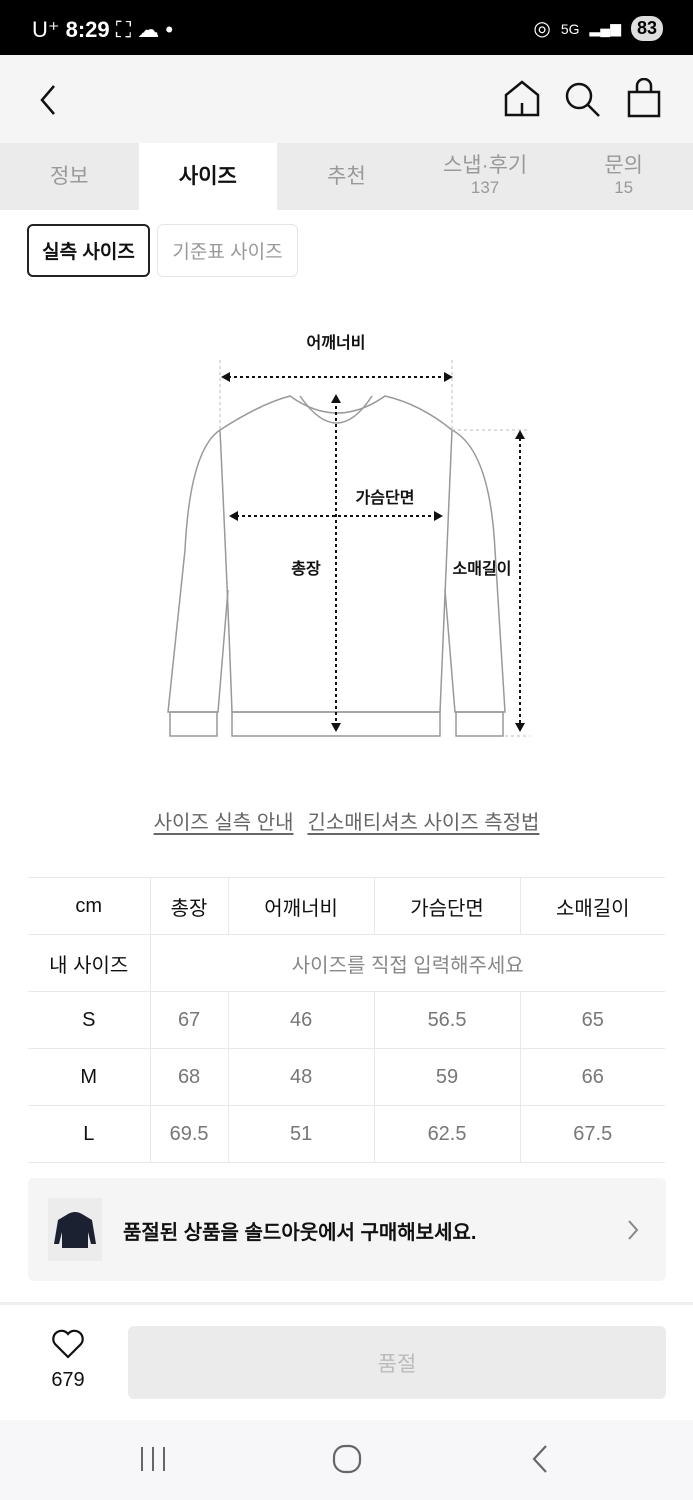 The width and height of the screenshot is (693, 1500). I want to click on banner-text: 품절된 상품을 솔드아웃에서 구매해보세요., so click(300, 1233).